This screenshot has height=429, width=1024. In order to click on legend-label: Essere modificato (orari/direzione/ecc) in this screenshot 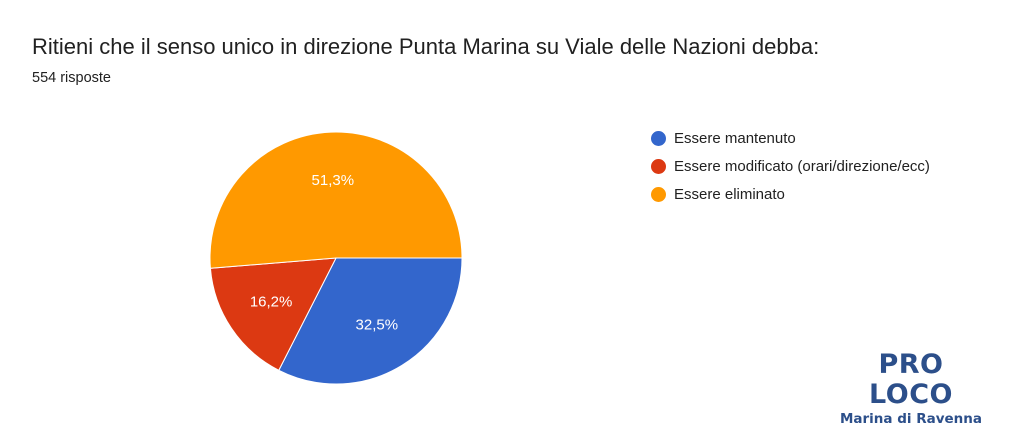, I will do `click(802, 166)`.